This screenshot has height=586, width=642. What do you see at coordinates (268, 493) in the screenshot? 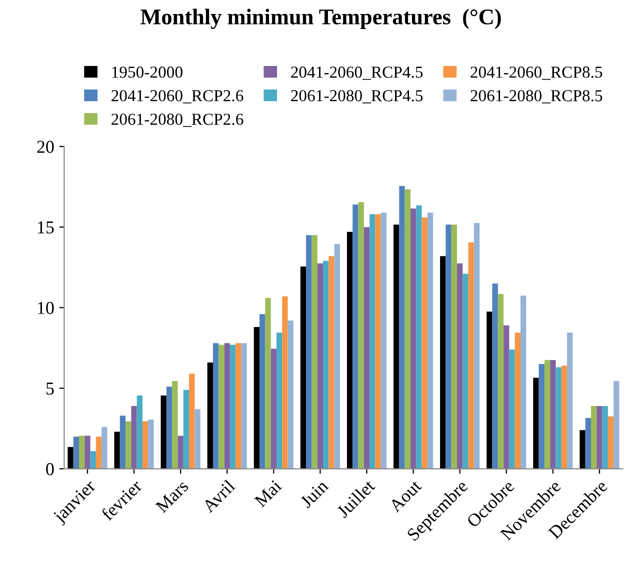
I see `x-tick-label: Mai` at bounding box center [268, 493].